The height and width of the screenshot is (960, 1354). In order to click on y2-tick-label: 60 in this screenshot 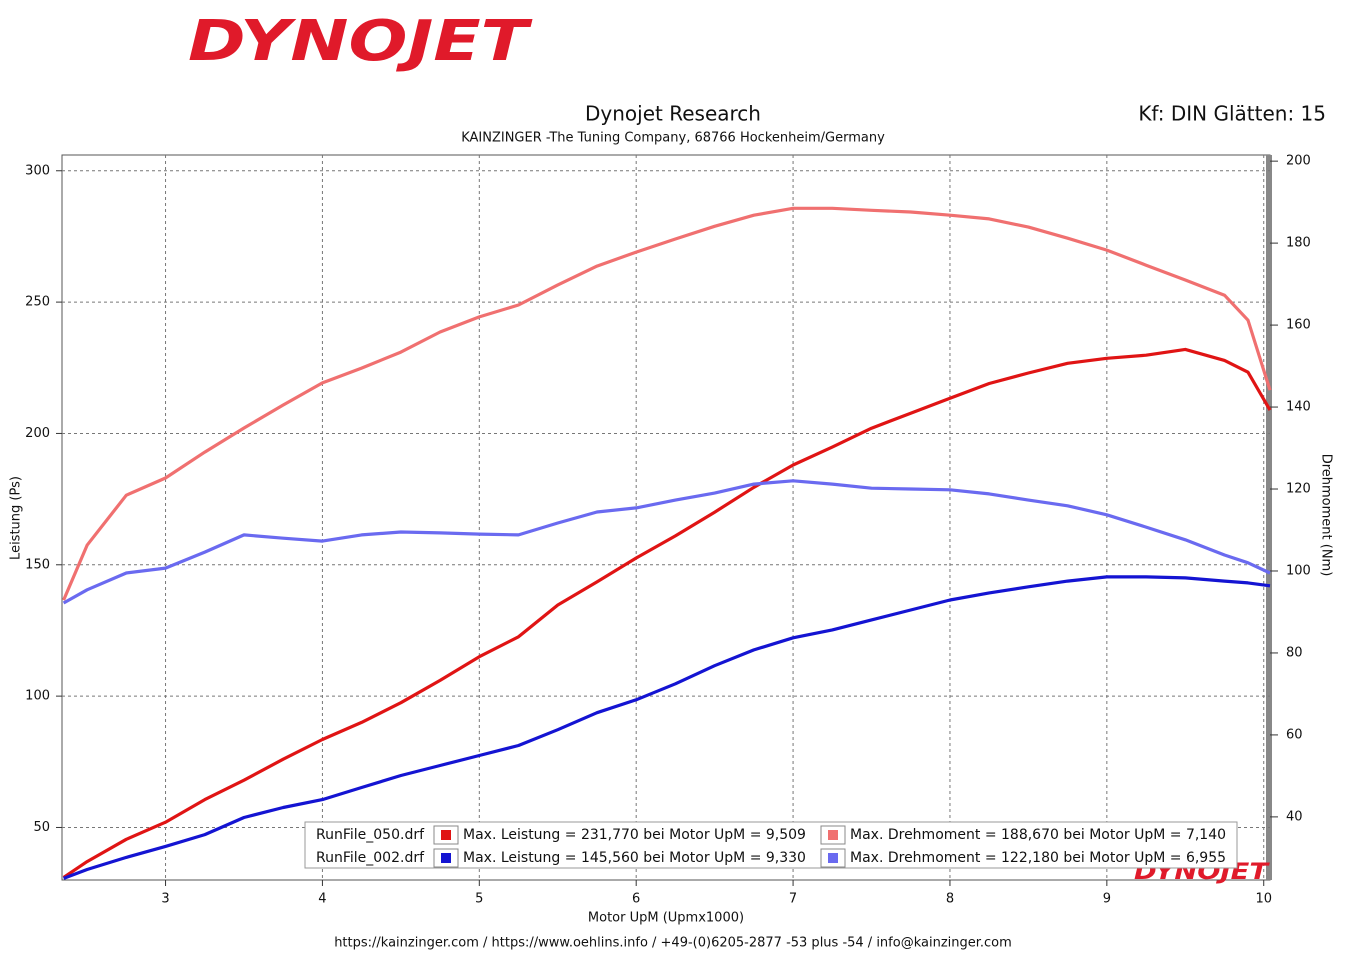, I will do `click(1294, 734)`.